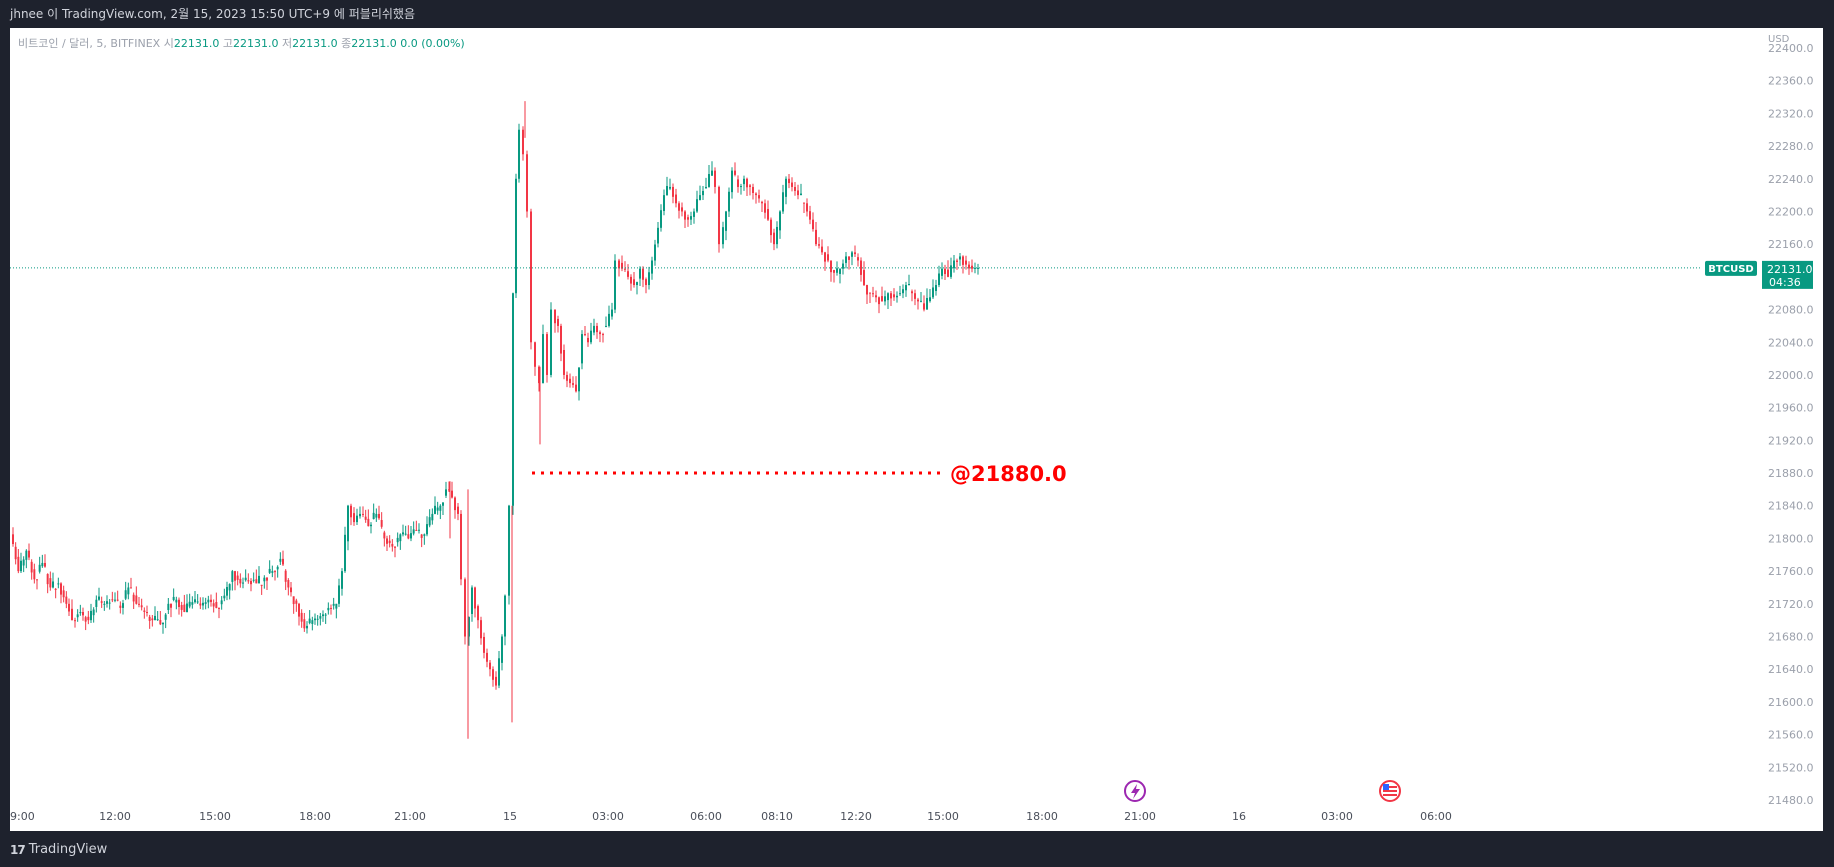 This screenshot has height=867, width=1834. I want to click on price-tick-label: 22160.0, so click(1791, 244).